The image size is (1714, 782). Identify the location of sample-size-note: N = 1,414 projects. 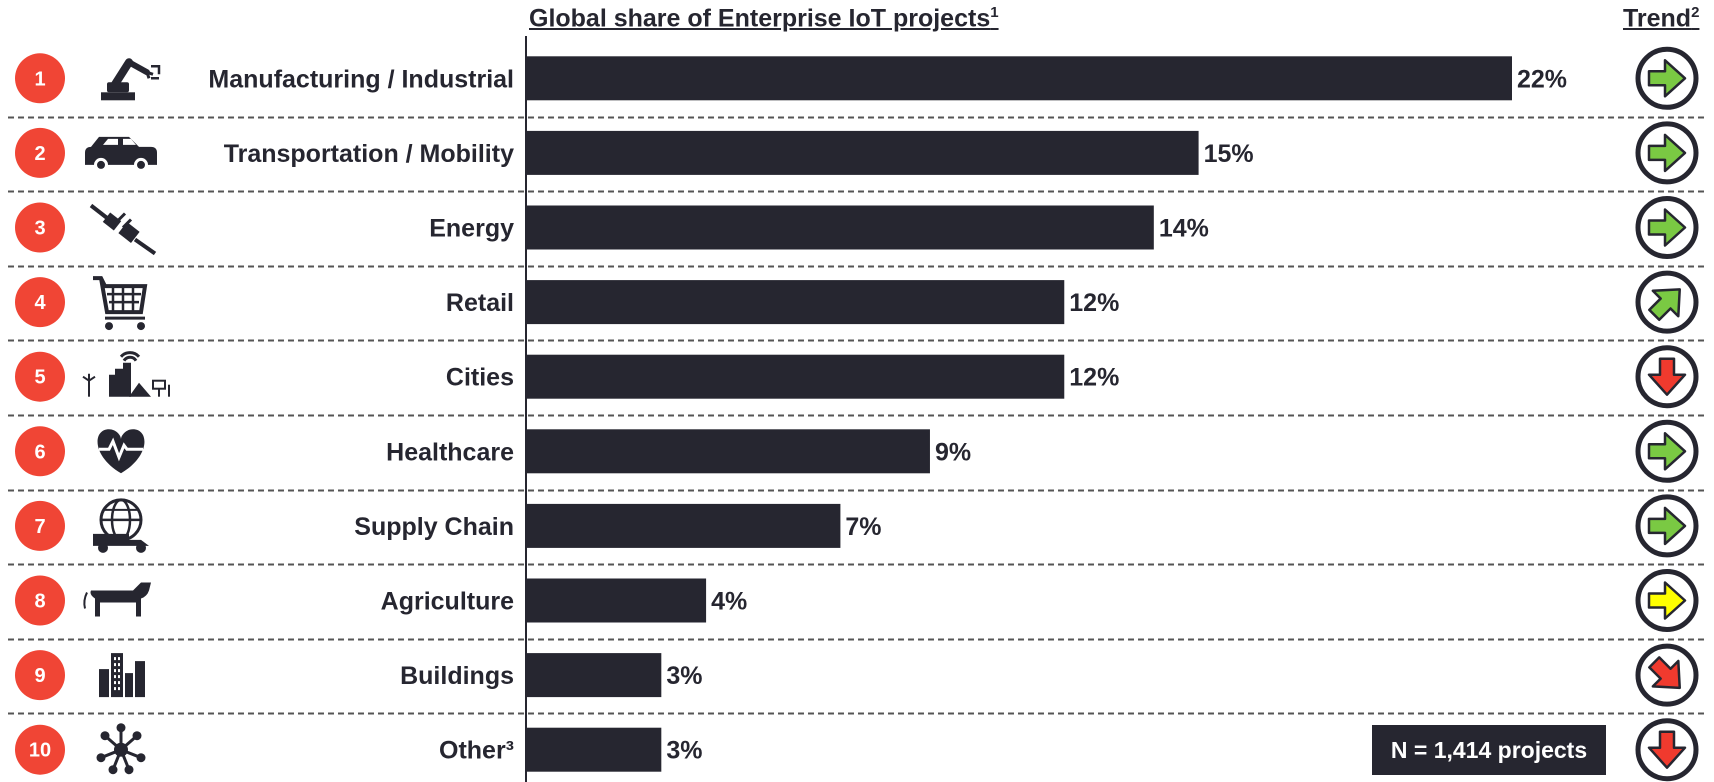
(1489, 750).